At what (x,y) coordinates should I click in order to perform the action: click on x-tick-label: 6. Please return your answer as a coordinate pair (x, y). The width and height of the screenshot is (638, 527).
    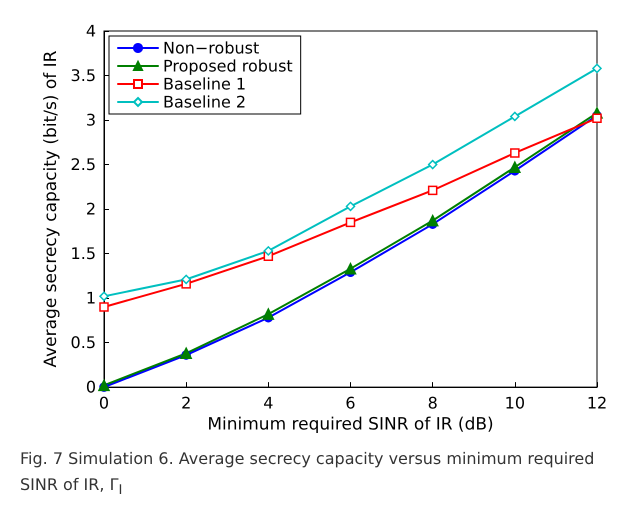
    Looking at the image, I should click on (350, 403).